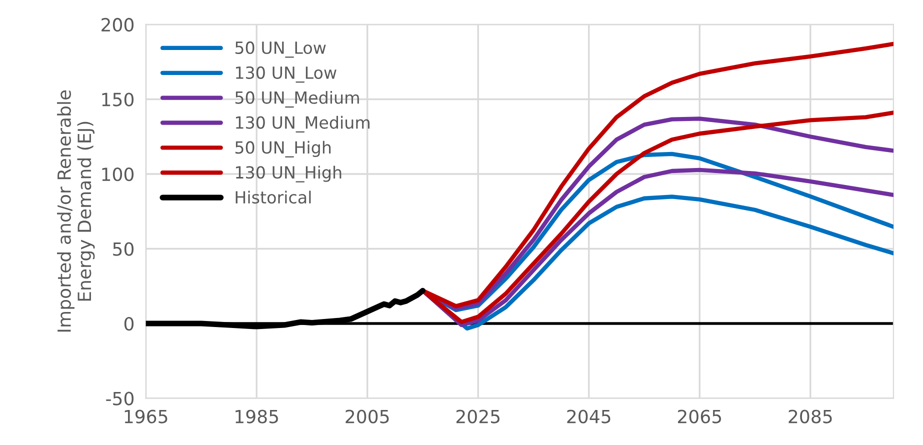 Image resolution: width=923 pixels, height=445 pixels. Describe the element at coordinates (367, 417) in the screenshot. I see `x-tick-label: 2005` at that location.